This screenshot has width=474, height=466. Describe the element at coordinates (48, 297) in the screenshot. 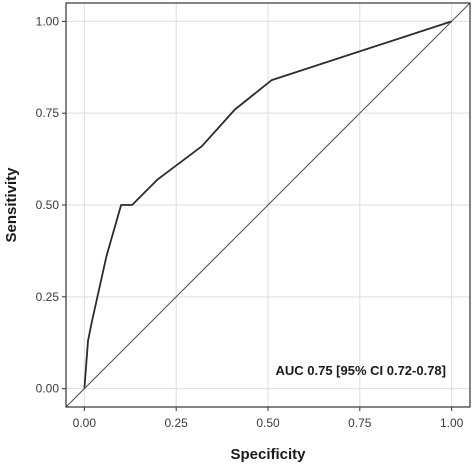

I see `y-tick-label: 0.25` at that location.